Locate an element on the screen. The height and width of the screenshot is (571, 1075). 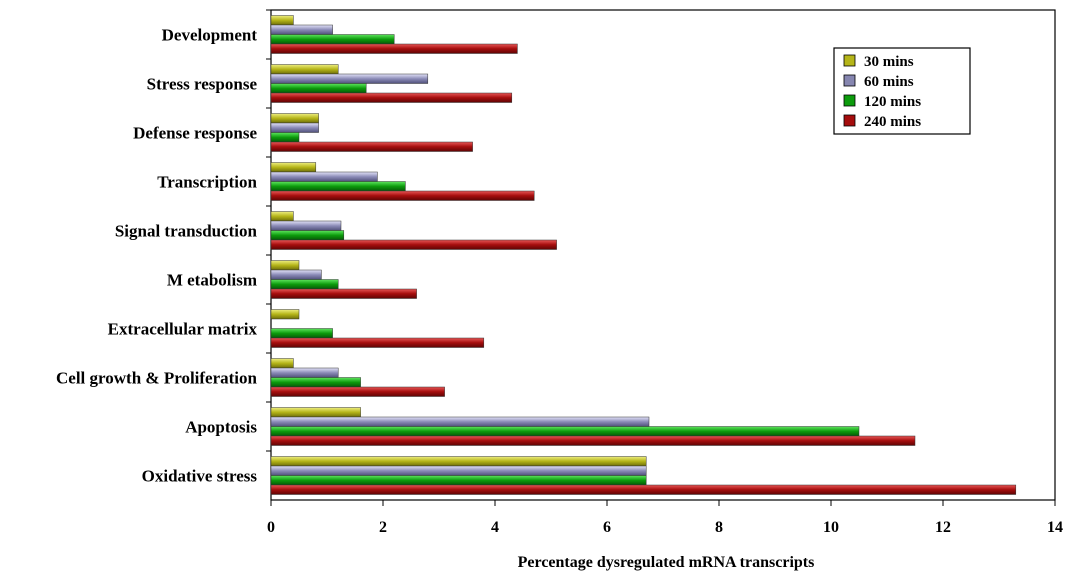
category-label: Signal transduction is located at coordinates (186, 231).